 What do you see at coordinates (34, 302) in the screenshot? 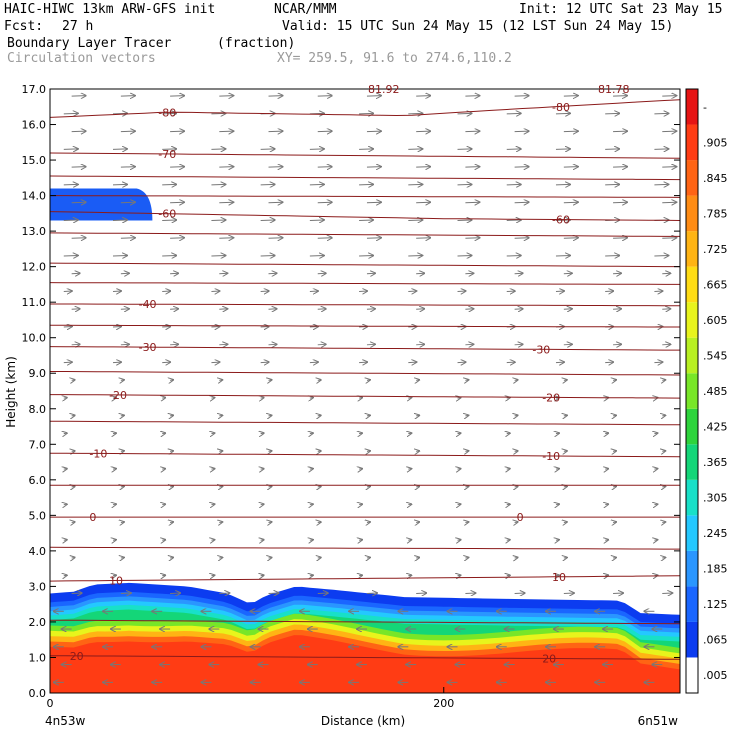
I see `y-tick-label: 11.0` at bounding box center [34, 302].